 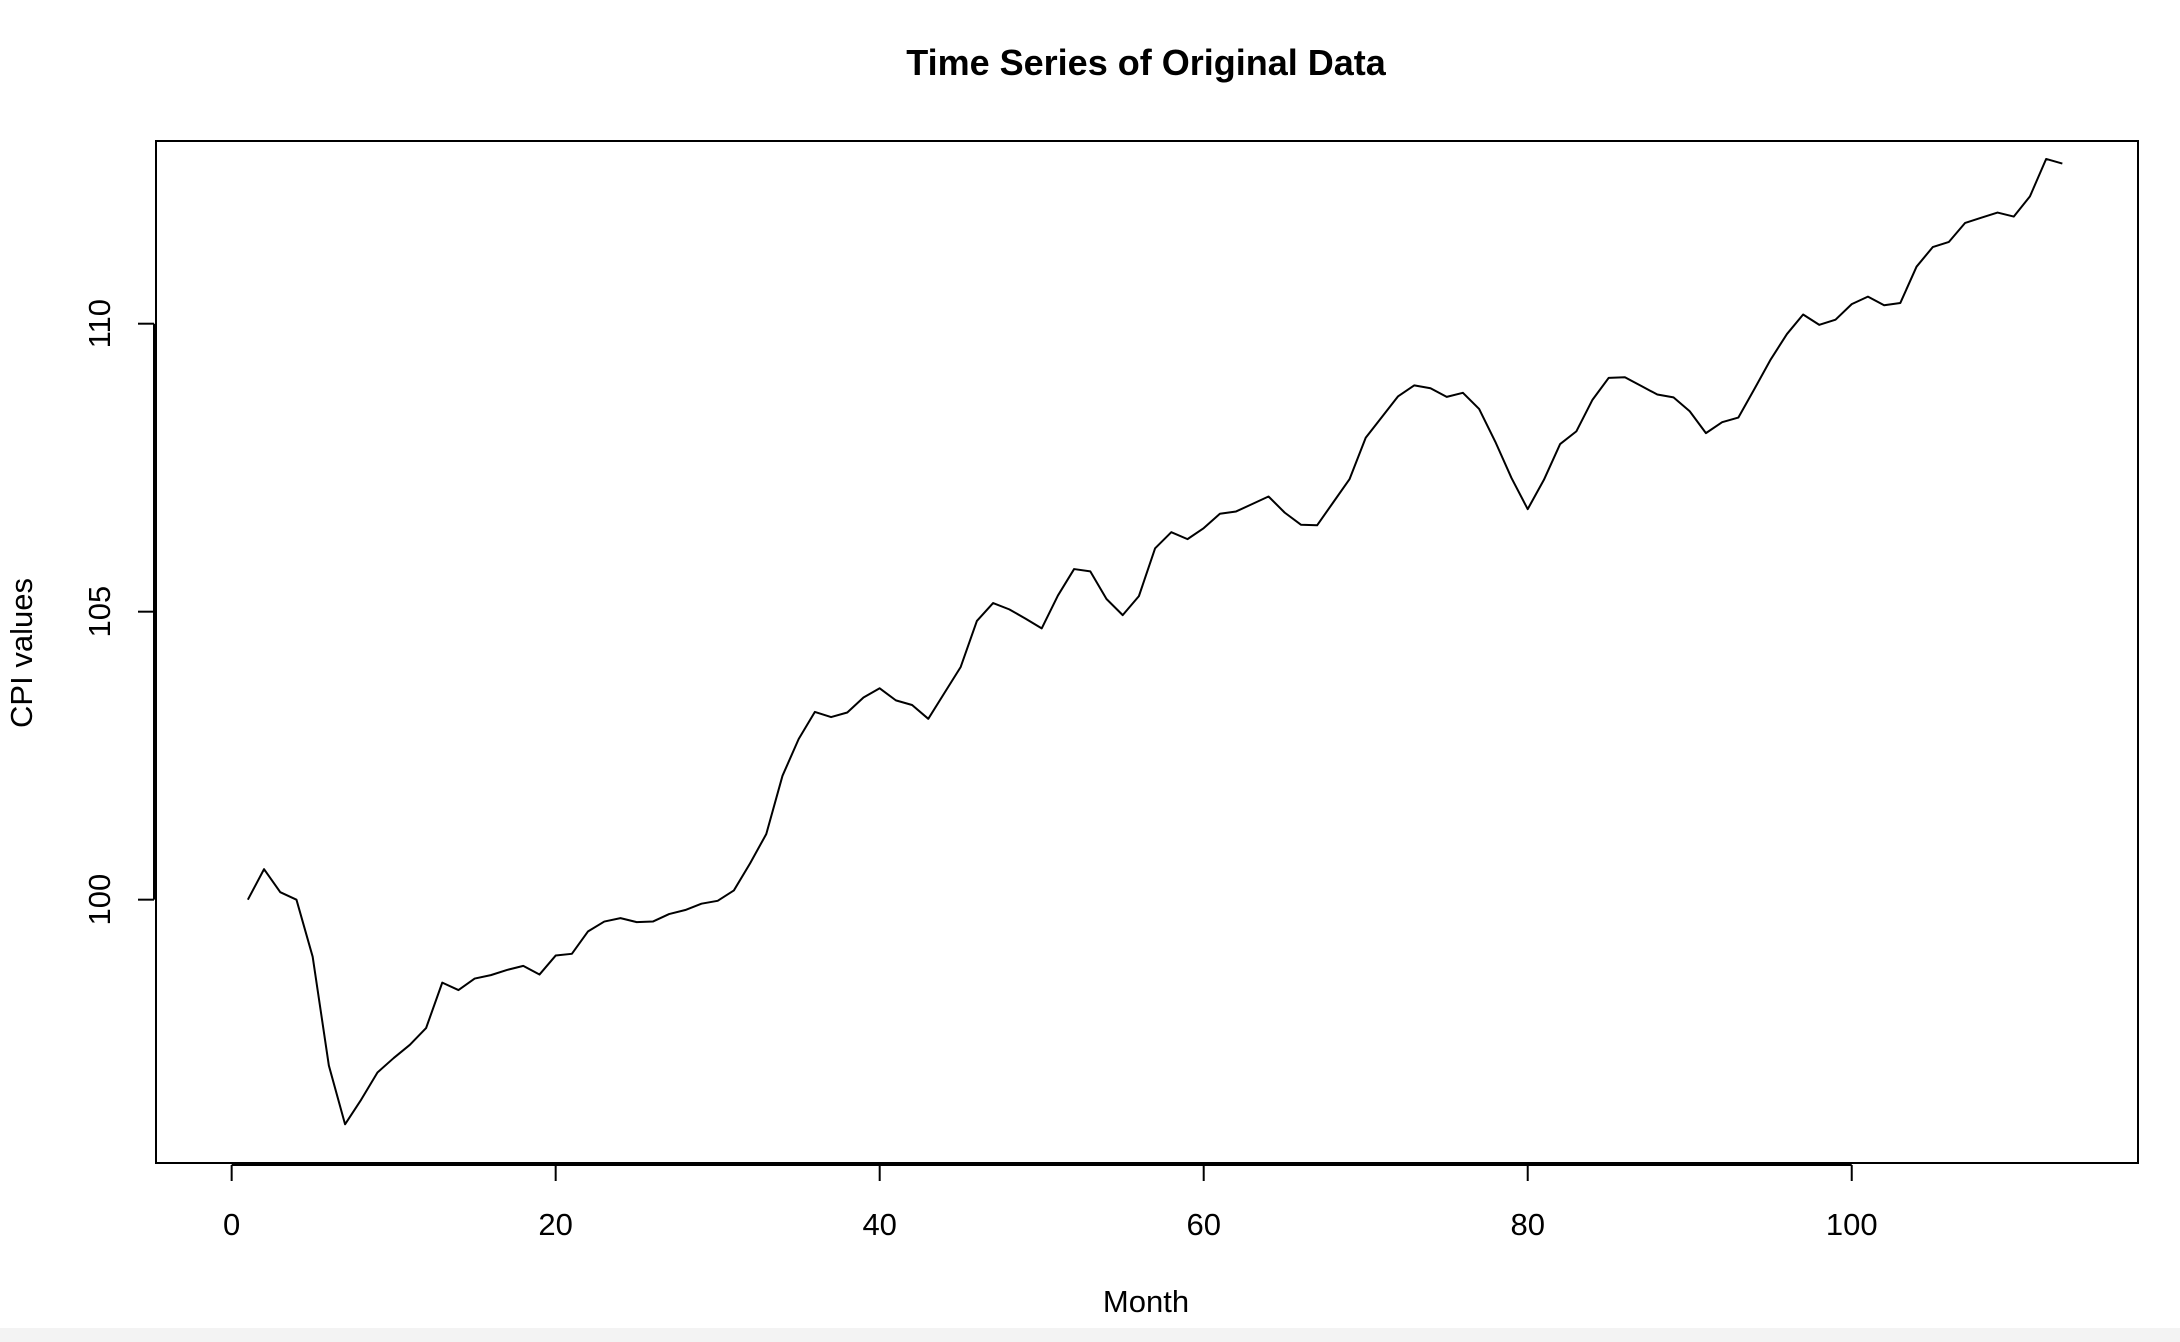 I want to click on x-axis-label: Month, so click(x=1146, y=1301).